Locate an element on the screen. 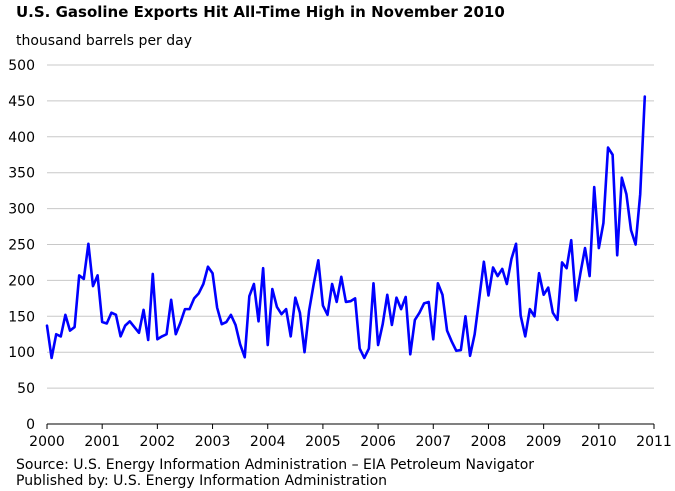 The width and height of the screenshot is (675, 491). x-tick-label: 2009 is located at coordinates (544, 442).